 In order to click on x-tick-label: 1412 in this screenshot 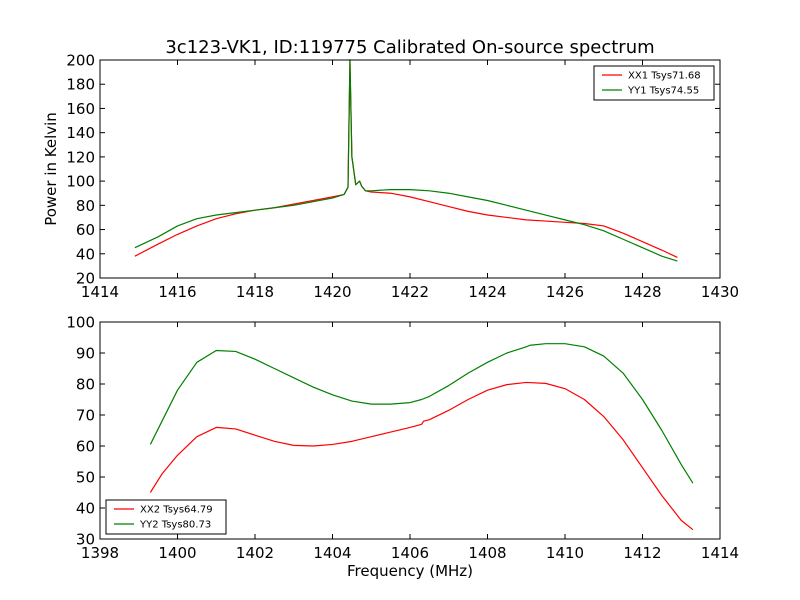, I will do `click(642, 553)`.